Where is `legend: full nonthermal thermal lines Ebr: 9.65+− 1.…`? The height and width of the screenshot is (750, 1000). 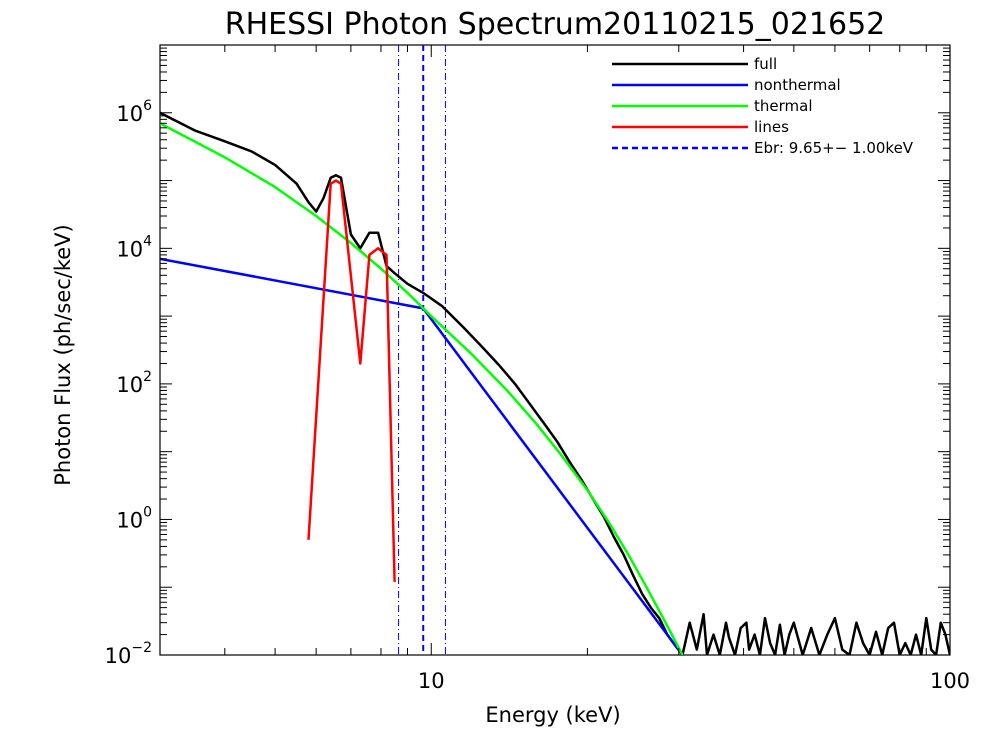 legend: full nonthermal thermal lines Ebr: 9.65+− 1.… is located at coordinates (763, 106).